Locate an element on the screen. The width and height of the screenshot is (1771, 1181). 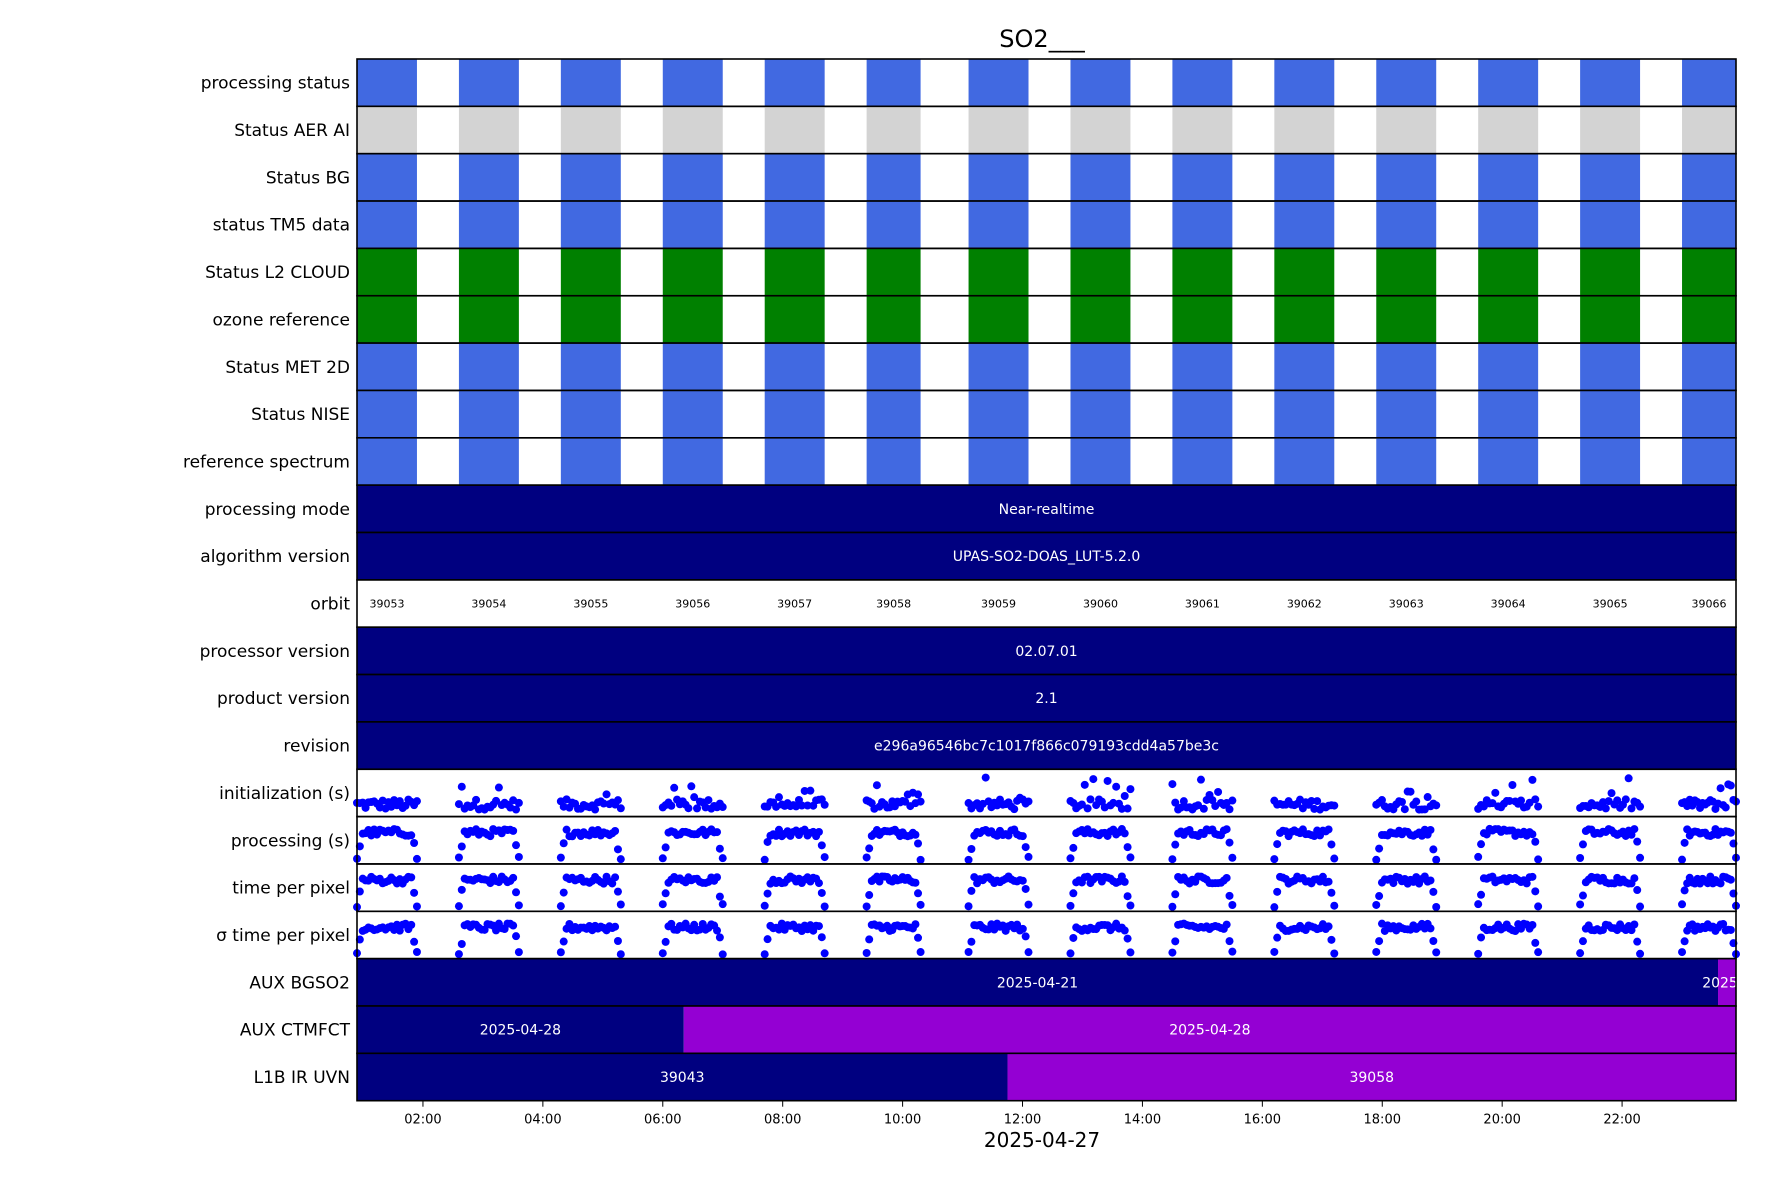
band-label: 39043 is located at coordinates (682, 1078).